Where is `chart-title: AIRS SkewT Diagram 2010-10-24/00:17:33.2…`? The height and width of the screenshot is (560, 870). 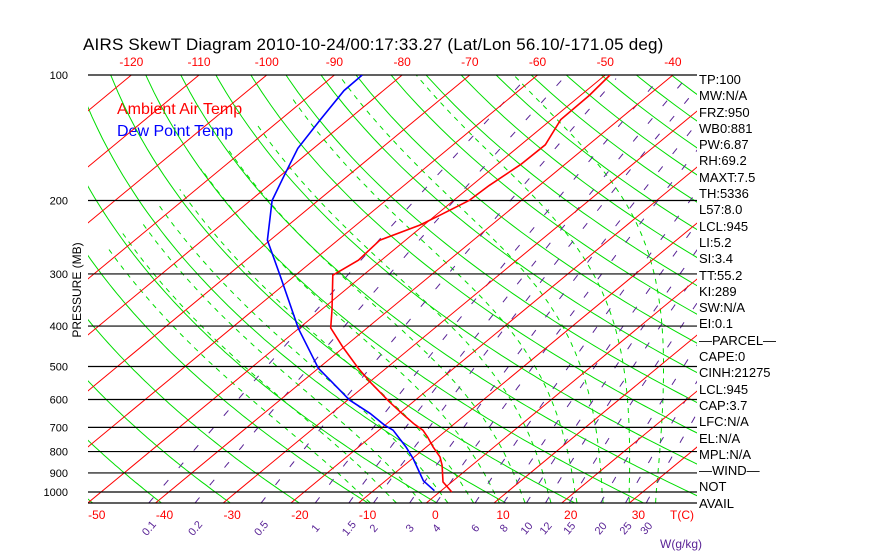
chart-title: AIRS SkewT Diagram 2010-10-24/00:17:33.2… is located at coordinates (373, 44).